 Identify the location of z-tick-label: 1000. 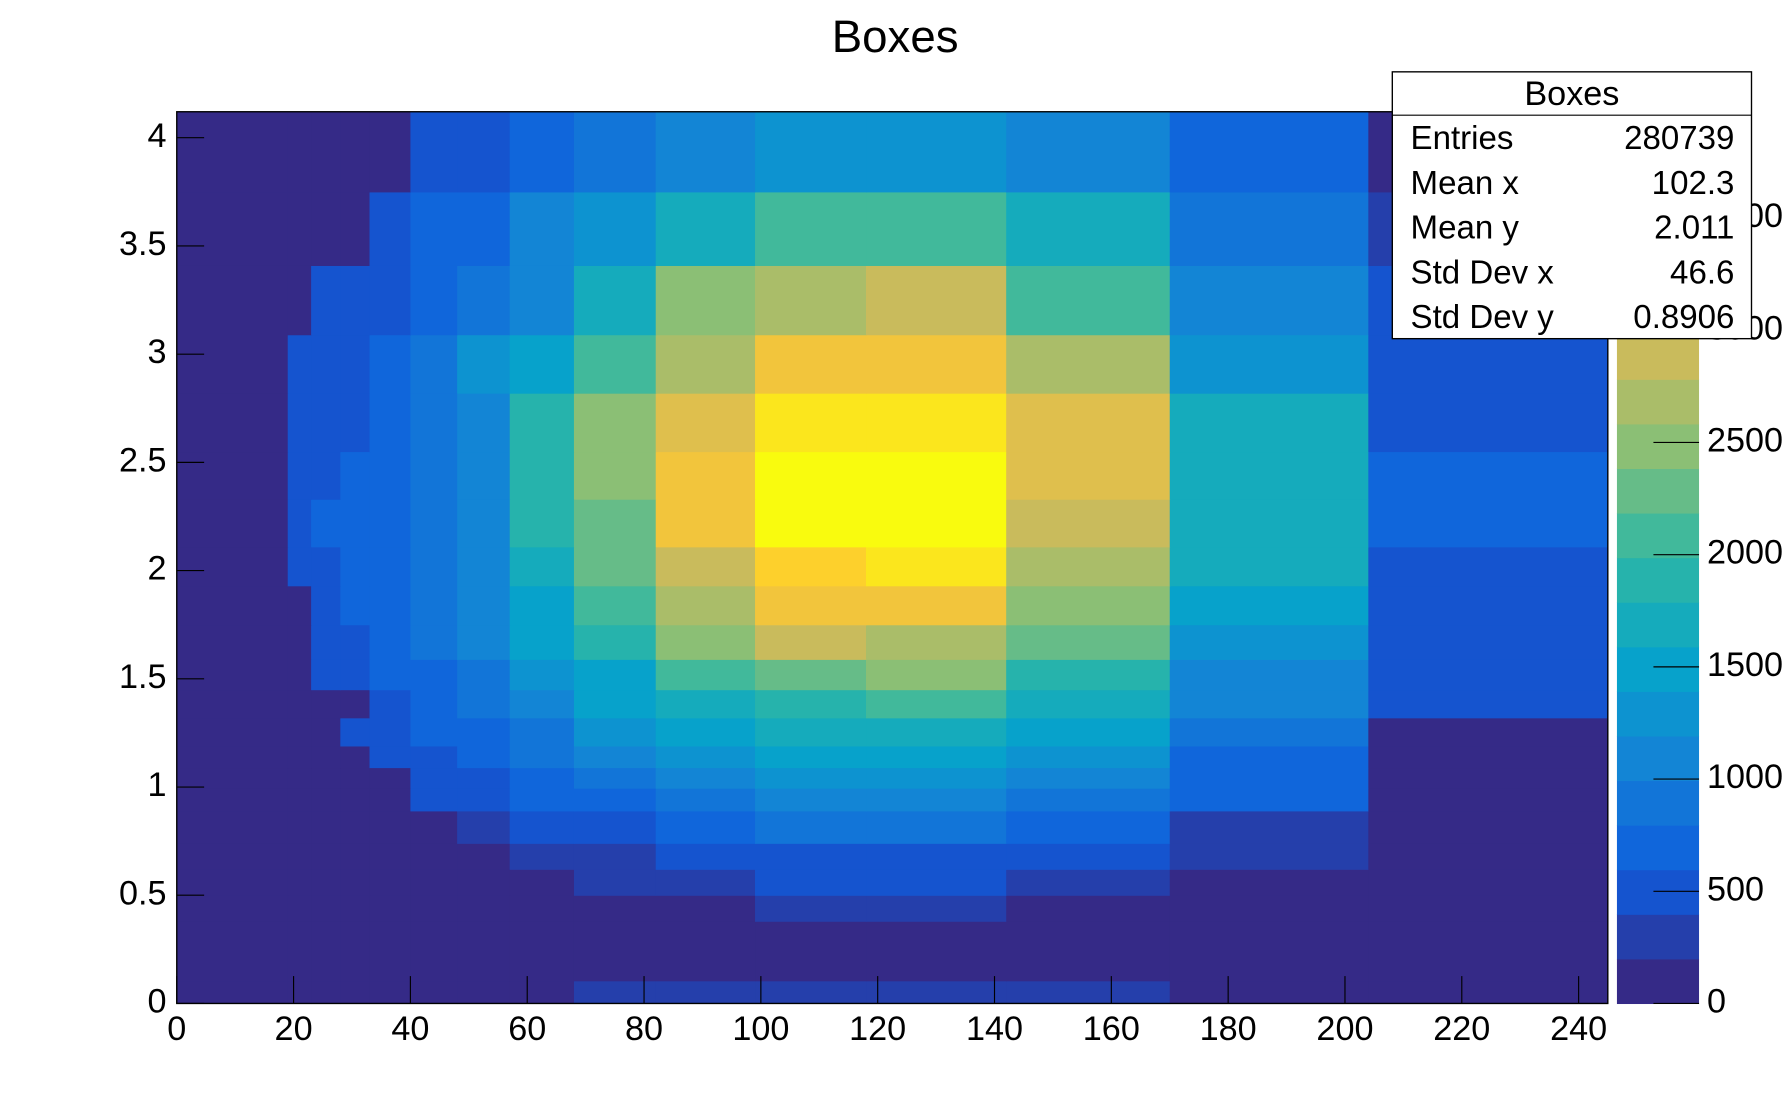
(1745, 777).